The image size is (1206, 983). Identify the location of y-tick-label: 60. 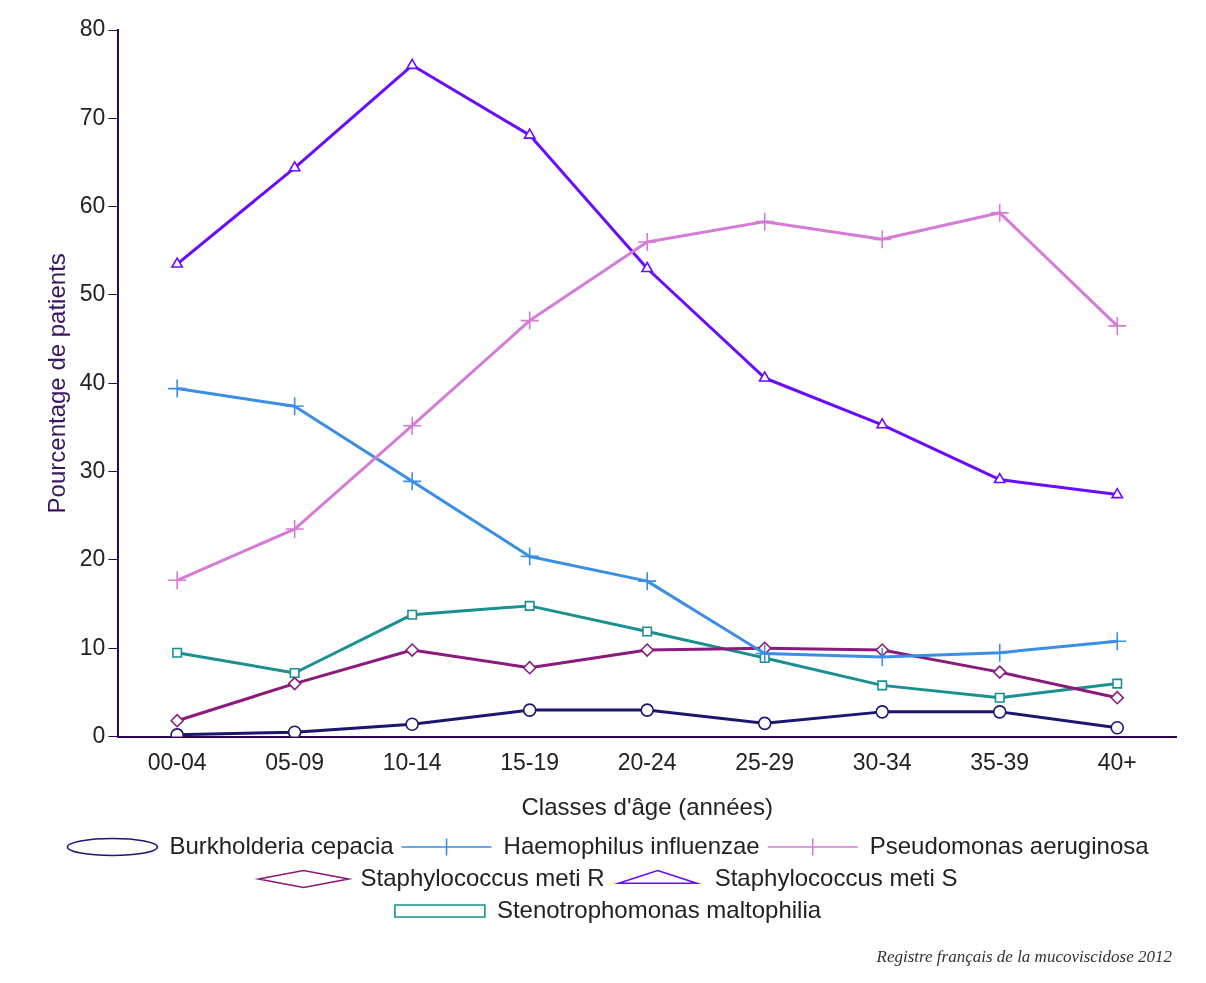
(92, 204).